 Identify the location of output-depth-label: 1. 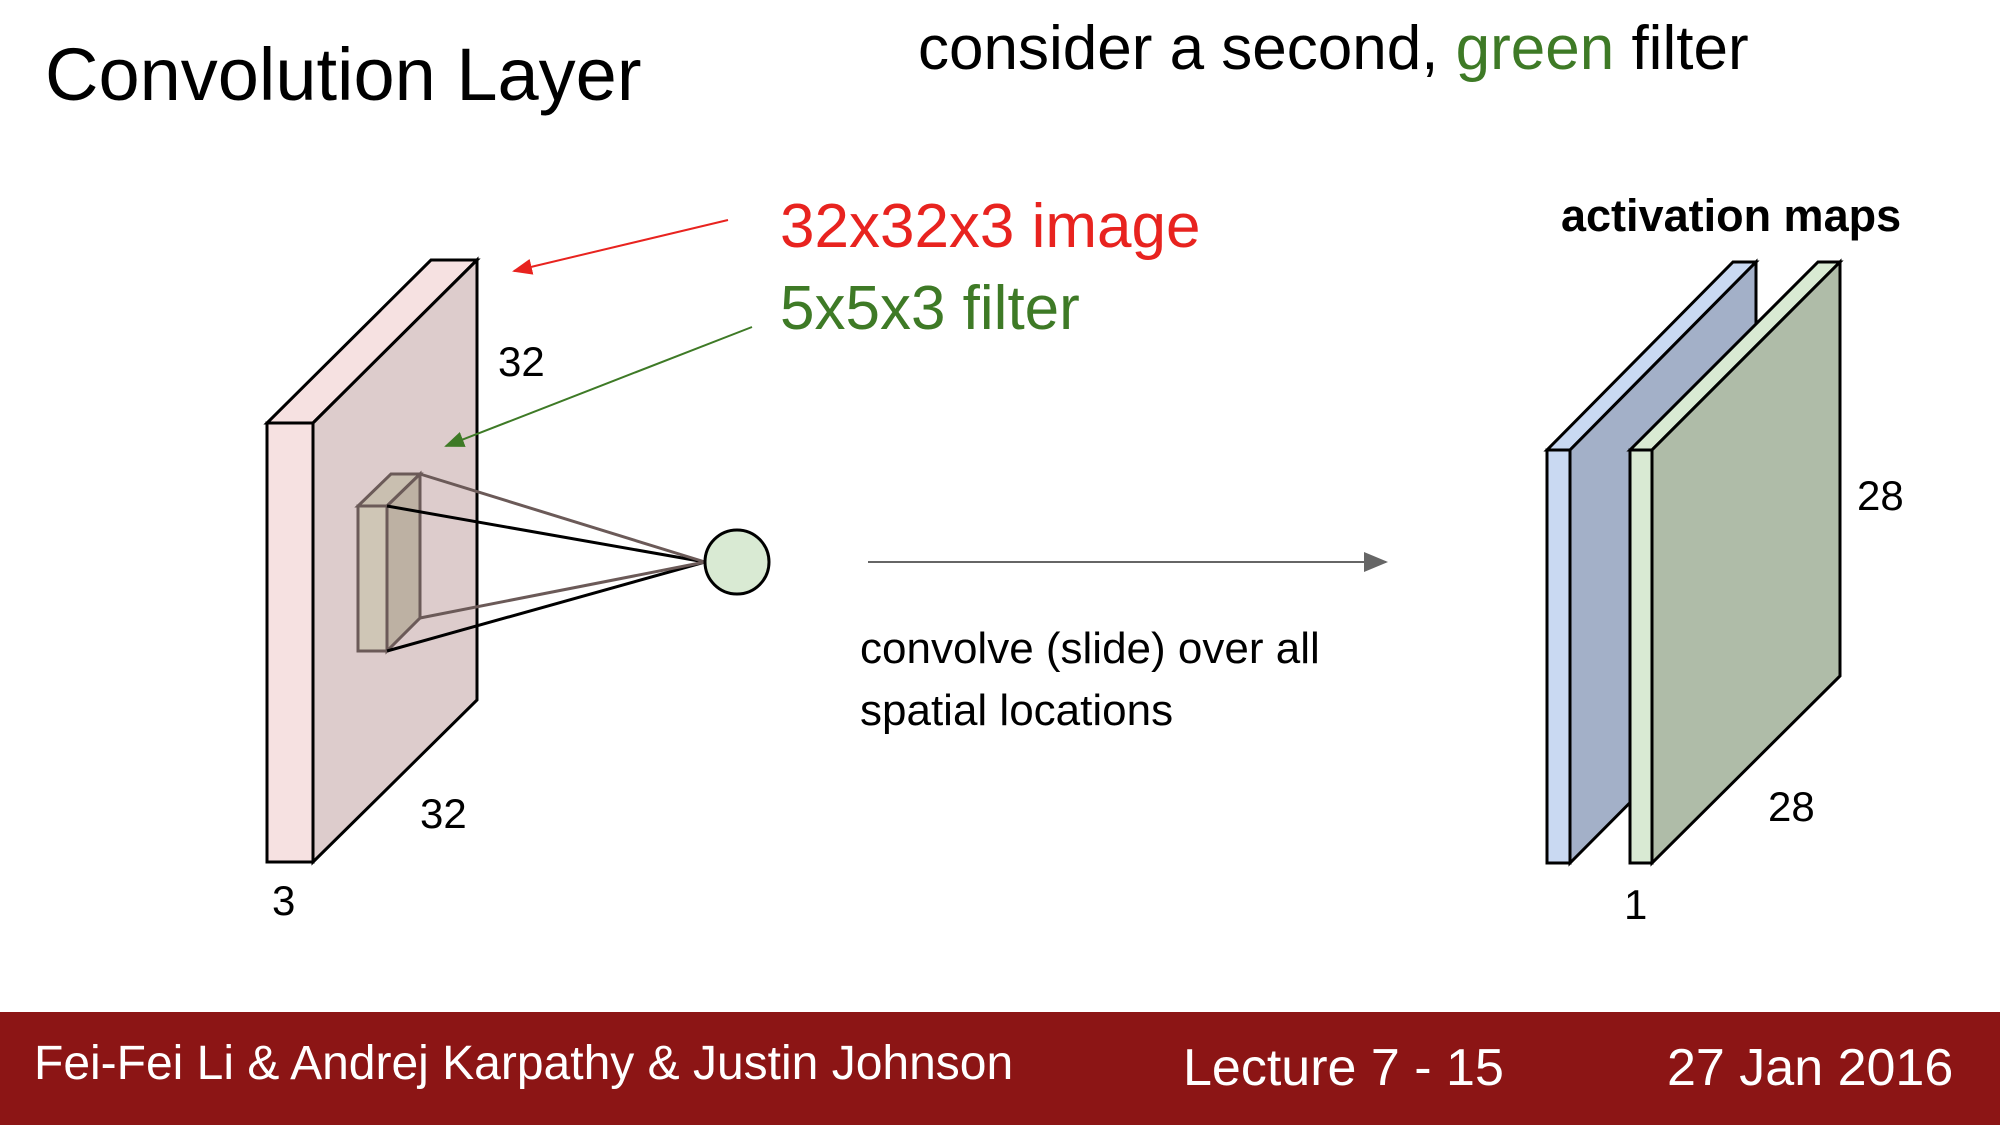
(1636, 904).